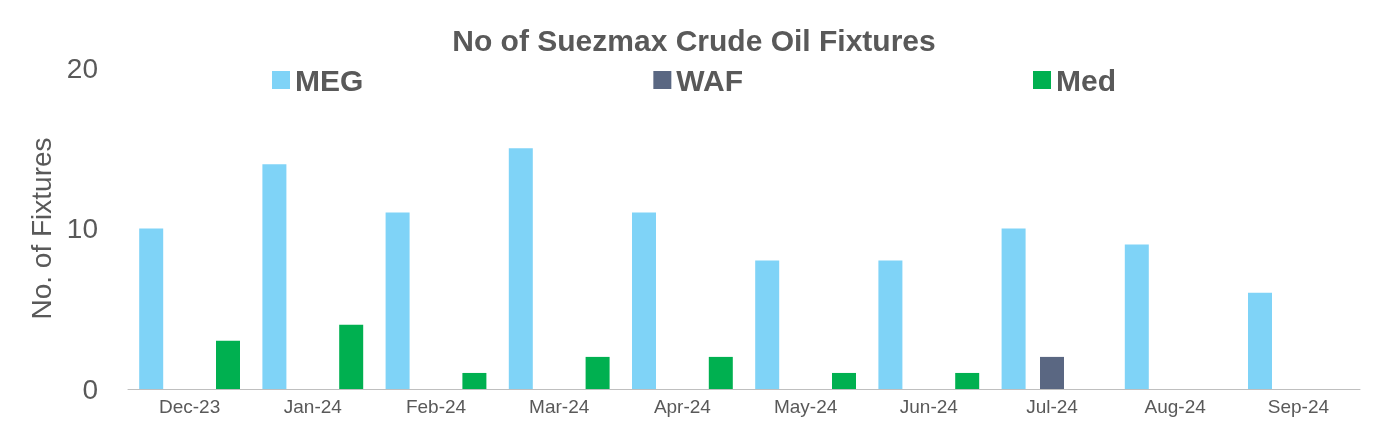  Describe the element at coordinates (559, 406) in the screenshot. I see `x-tick-label: Mar-24` at that location.